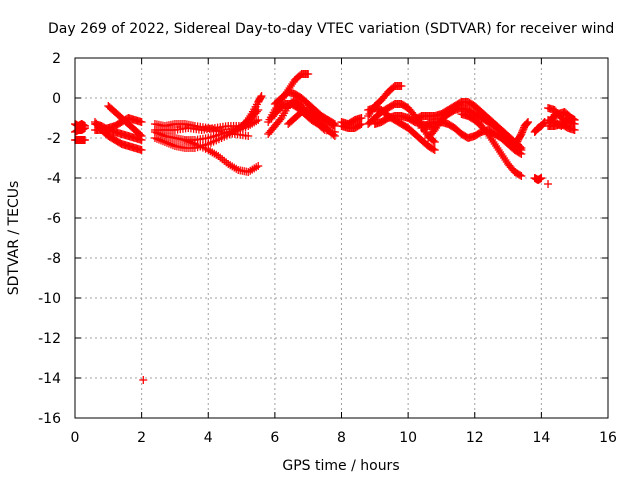  What do you see at coordinates (14, 238) in the screenshot?
I see `y-axis-label: SDTVAR / TECUs` at bounding box center [14, 238].